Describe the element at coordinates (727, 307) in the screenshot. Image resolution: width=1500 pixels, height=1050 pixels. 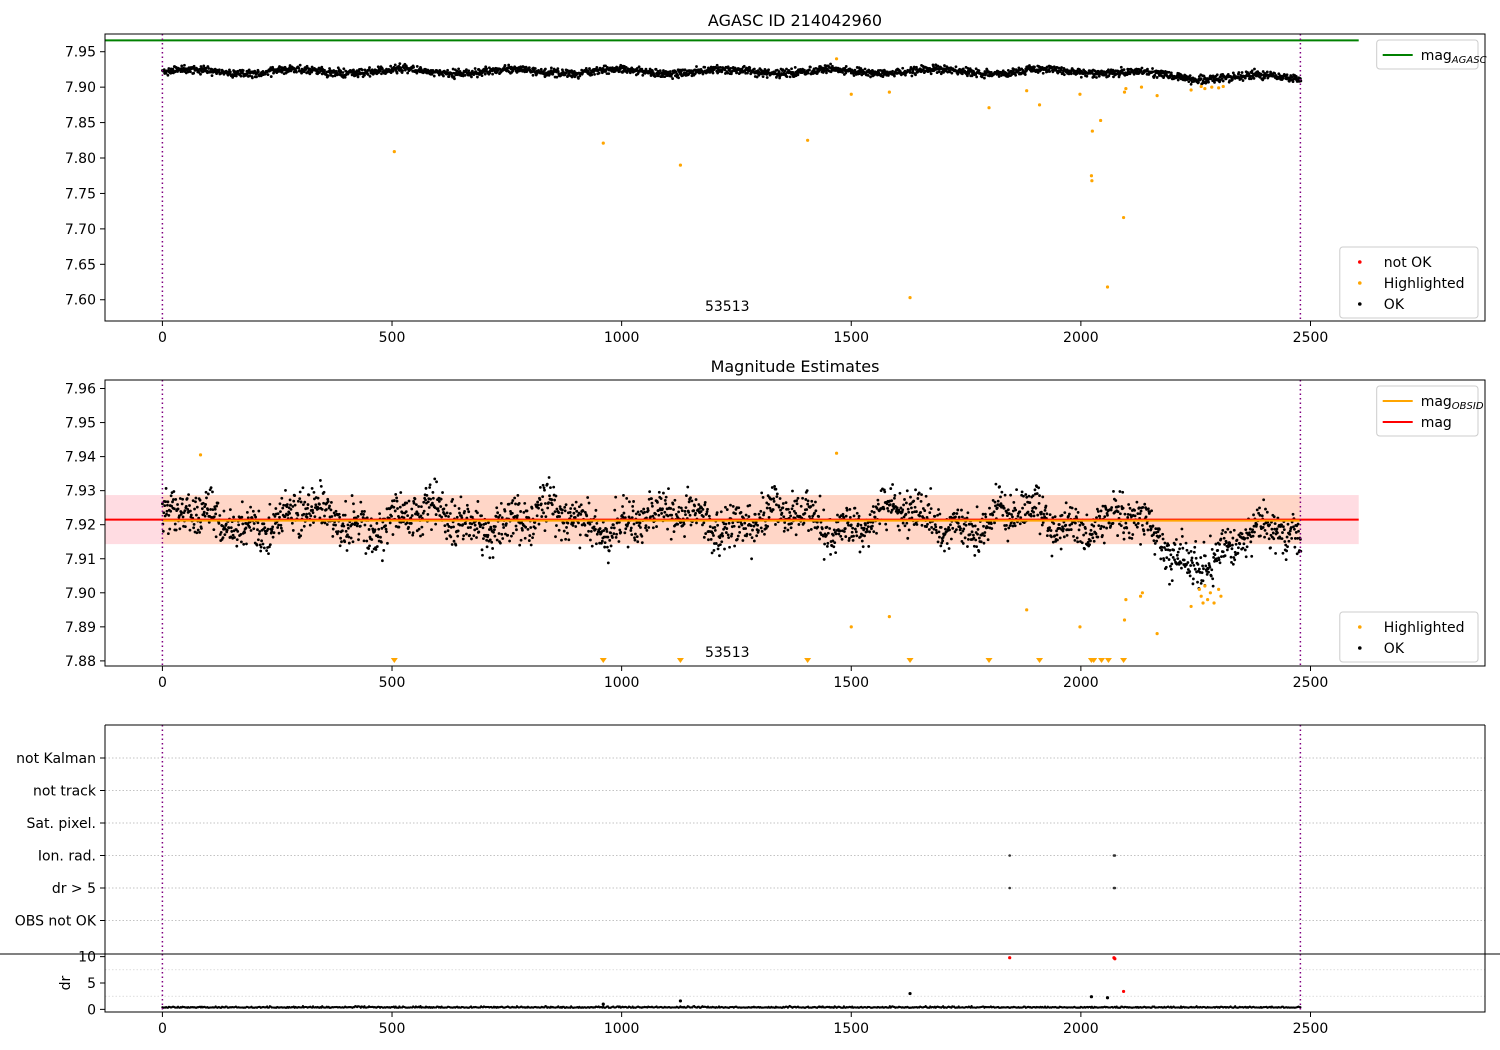
I see `obsid-label: 53513` at that location.